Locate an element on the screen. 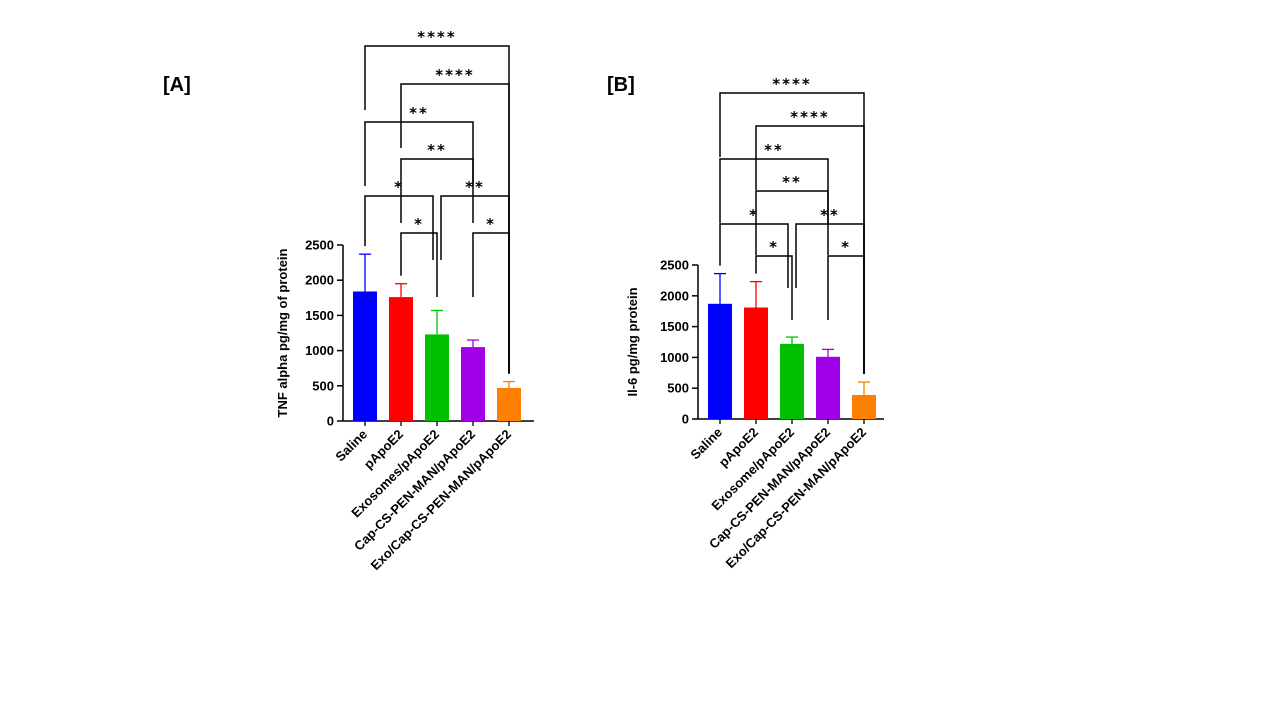 The image size is (1280, 720). panel-b-y-tick-label: 1500 is located at coordinates (674, 326).